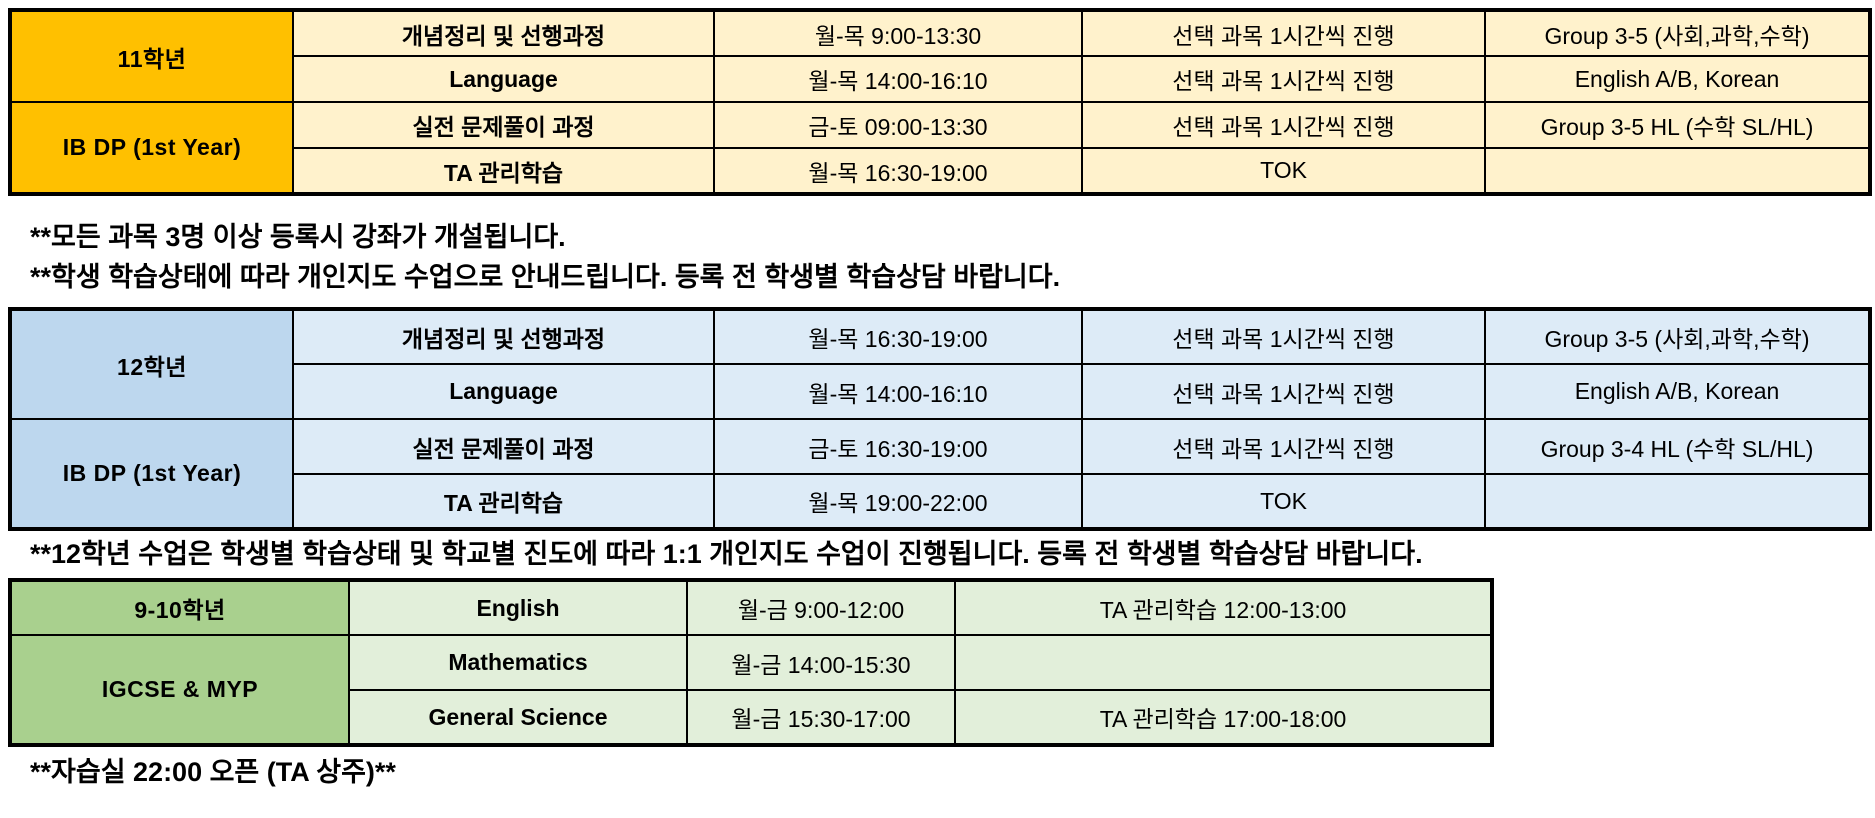 This screenshot has width=1875, height=818. What do you see at coordinates (821, 608) in the screenshot?
I see `time-cell: 월-금 9:00-12:00` at bounding box center [821, 608].